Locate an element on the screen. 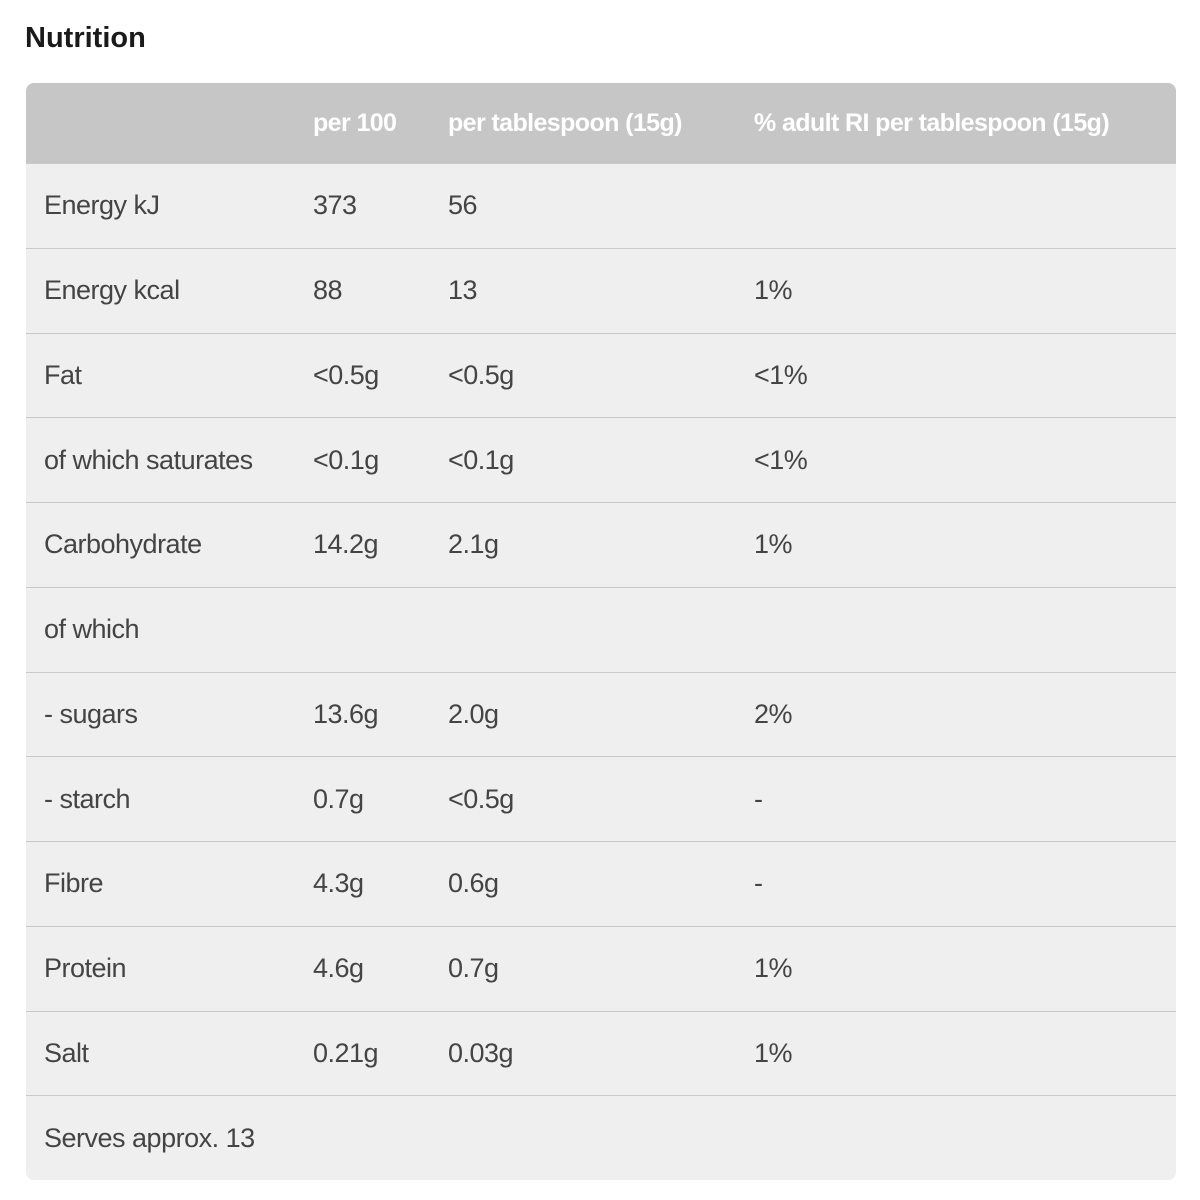 The height and width of the screenshot is (1200, 1200). table-row: Energy kcal 88 13 1% is located at coordinates (601, 290).